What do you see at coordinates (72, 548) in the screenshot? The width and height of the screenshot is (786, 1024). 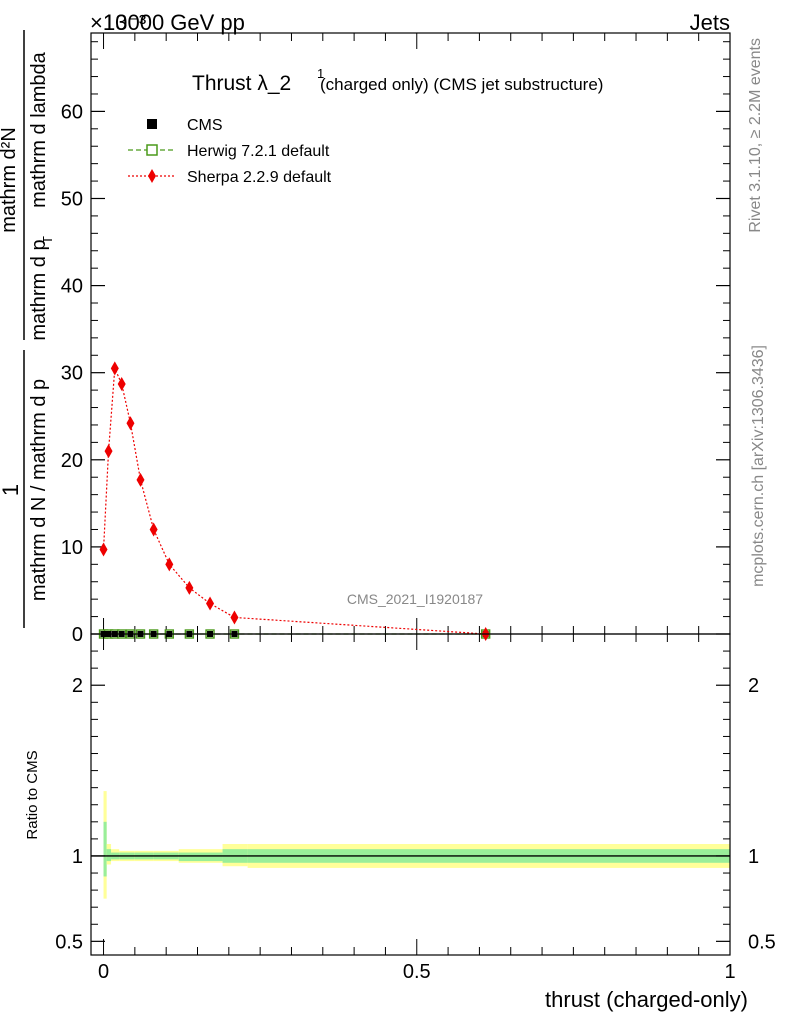 I see `main-ytick-label: 10` at bounding box center [72, 548].